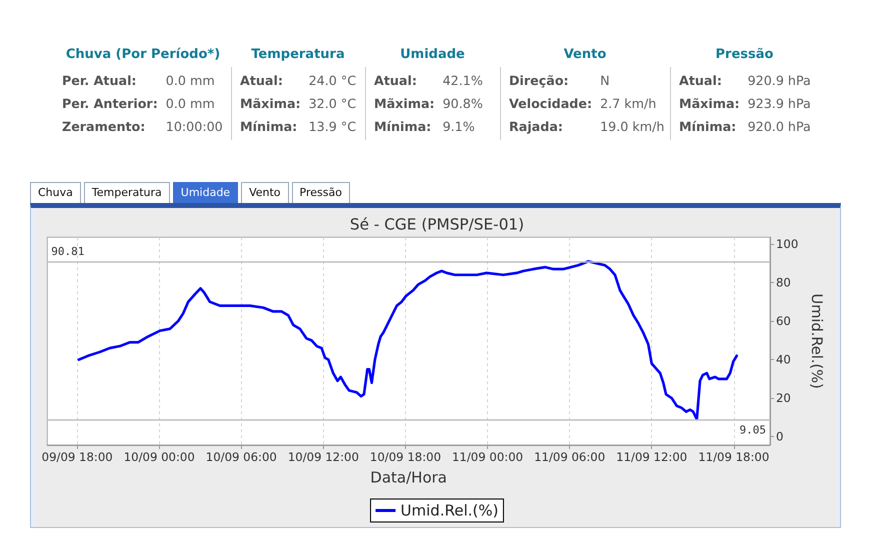 The height and width of the screenshot is (533, 869). Describe the element at coordinates (632, 127) in the screenshot. I see `text: 19.0 km/h` at that location.